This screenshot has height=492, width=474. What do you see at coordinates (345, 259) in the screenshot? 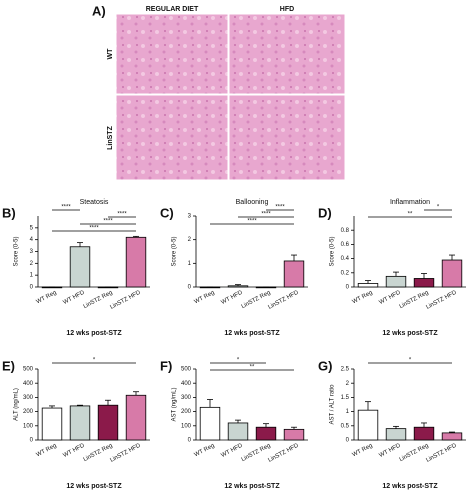
I see `y-tick-label: 0.4` at bounding box center [345, 259].